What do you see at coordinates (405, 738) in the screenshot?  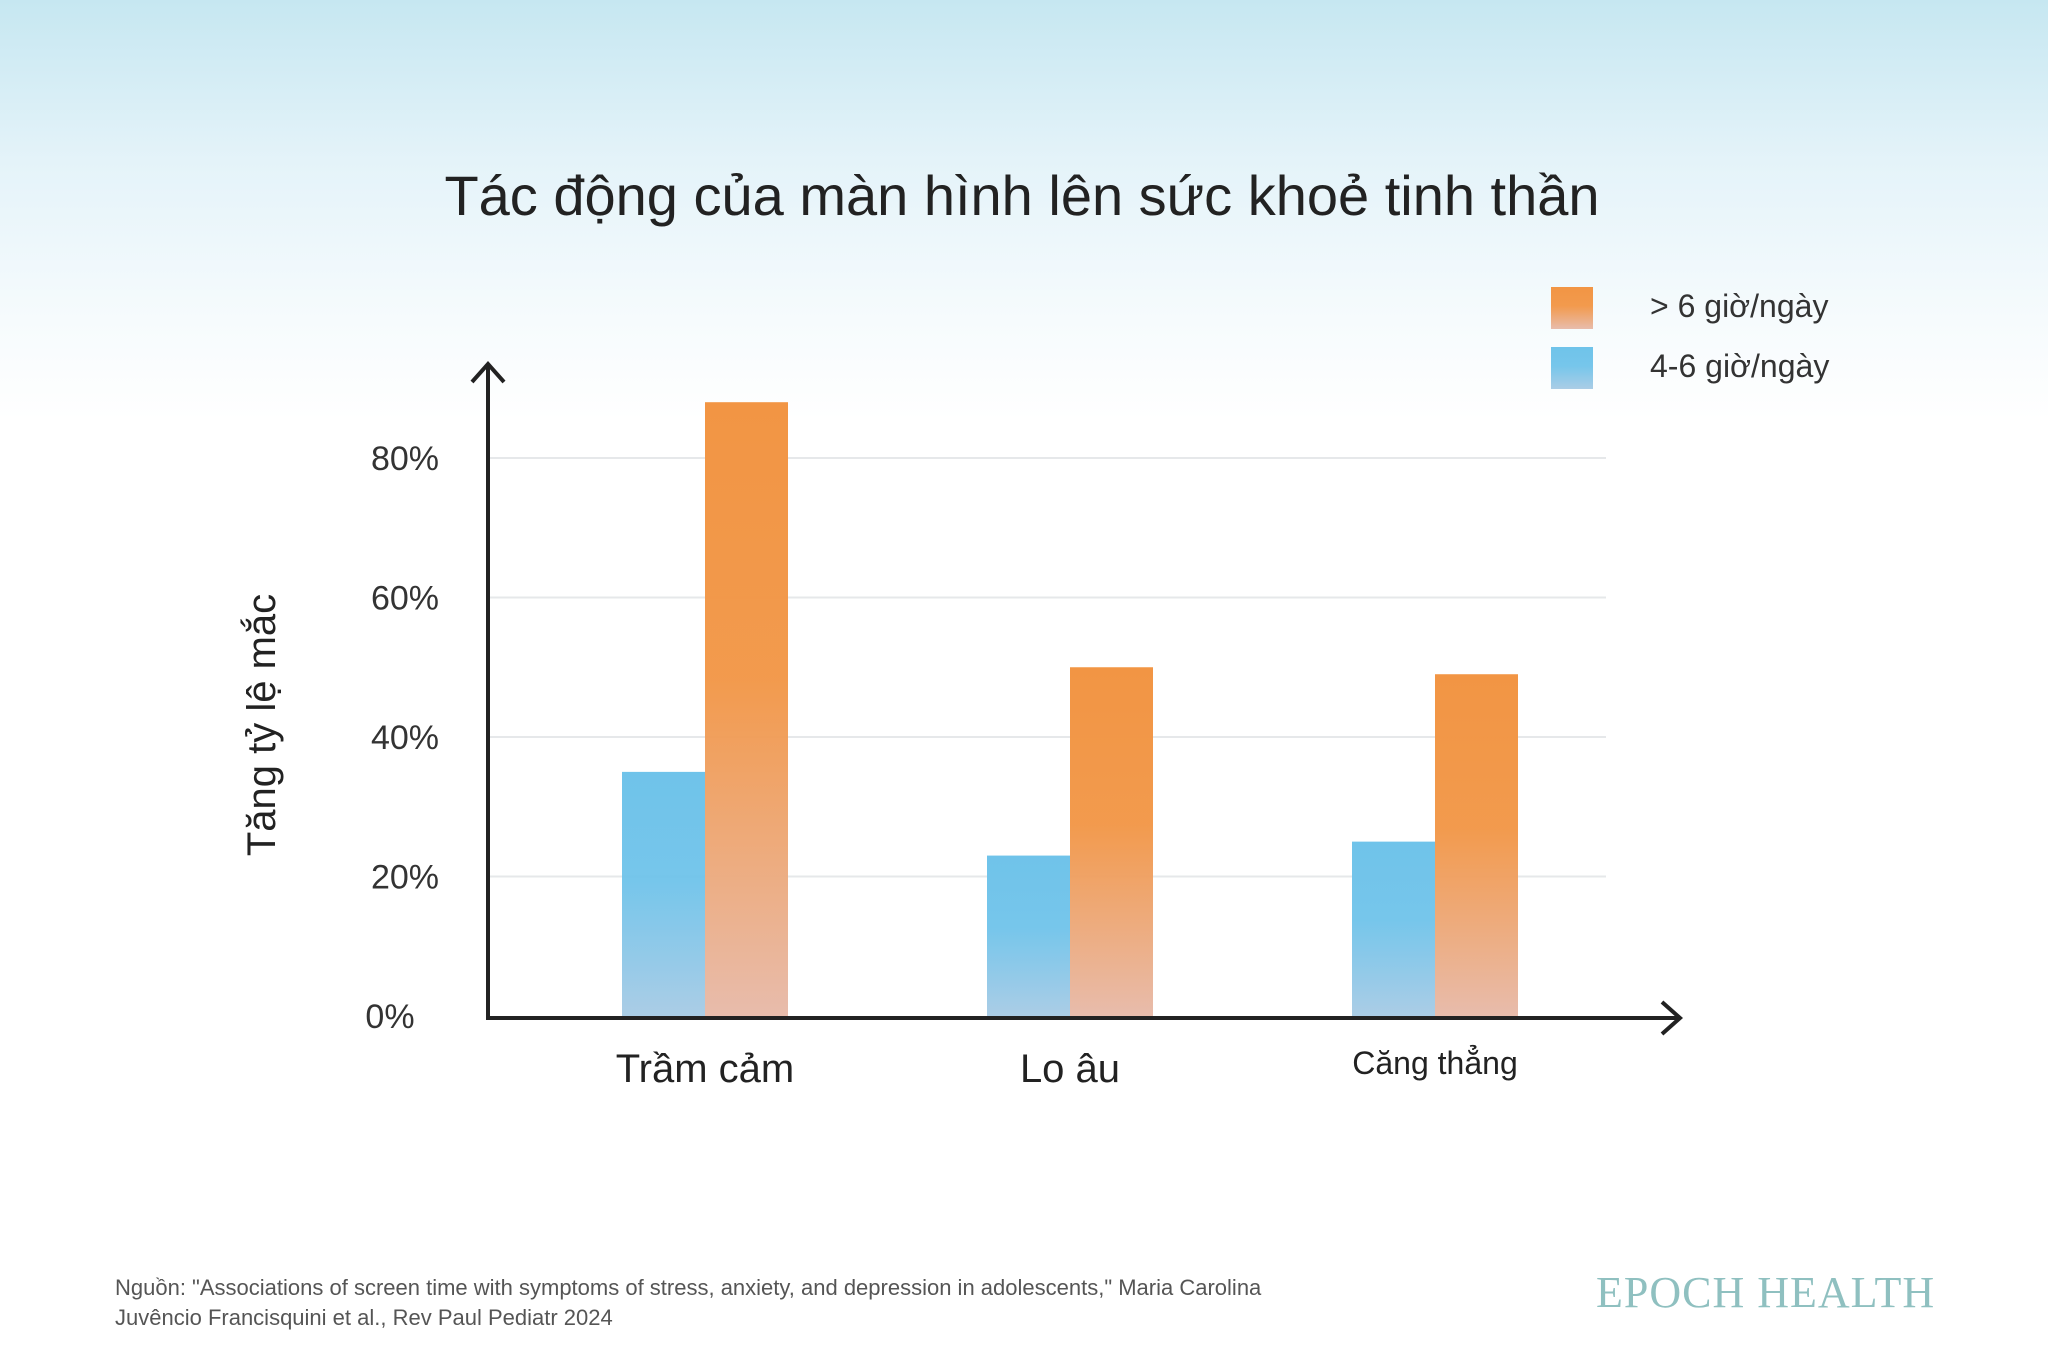 I see `y-tick-label: 40%` at bounding box center [405, 738].